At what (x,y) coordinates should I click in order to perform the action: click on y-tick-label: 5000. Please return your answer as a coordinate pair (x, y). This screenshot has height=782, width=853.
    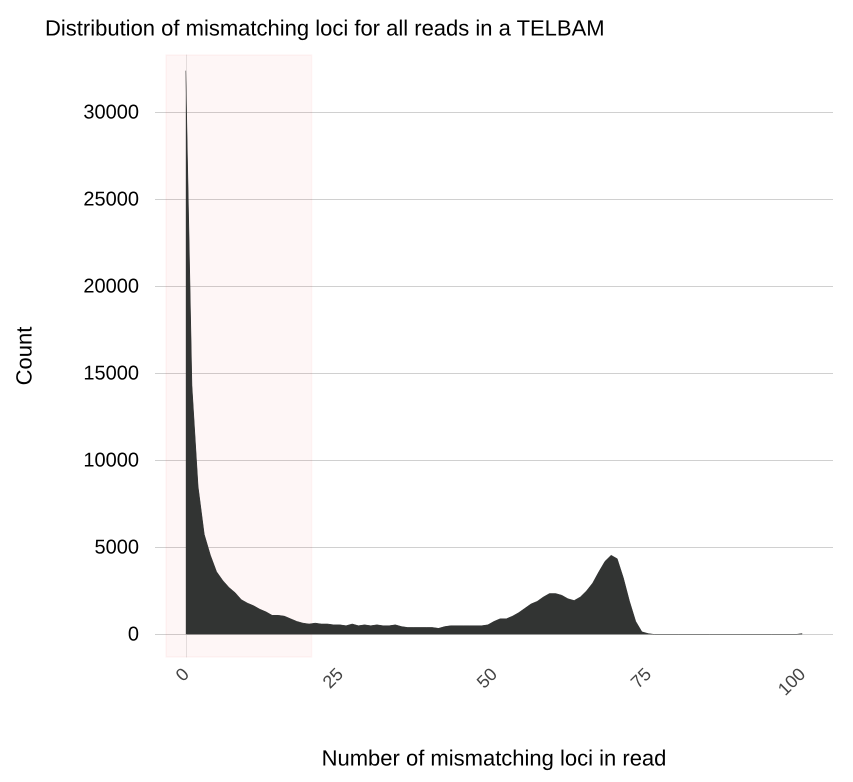
    Looking at the image, I should click on (116, 547).